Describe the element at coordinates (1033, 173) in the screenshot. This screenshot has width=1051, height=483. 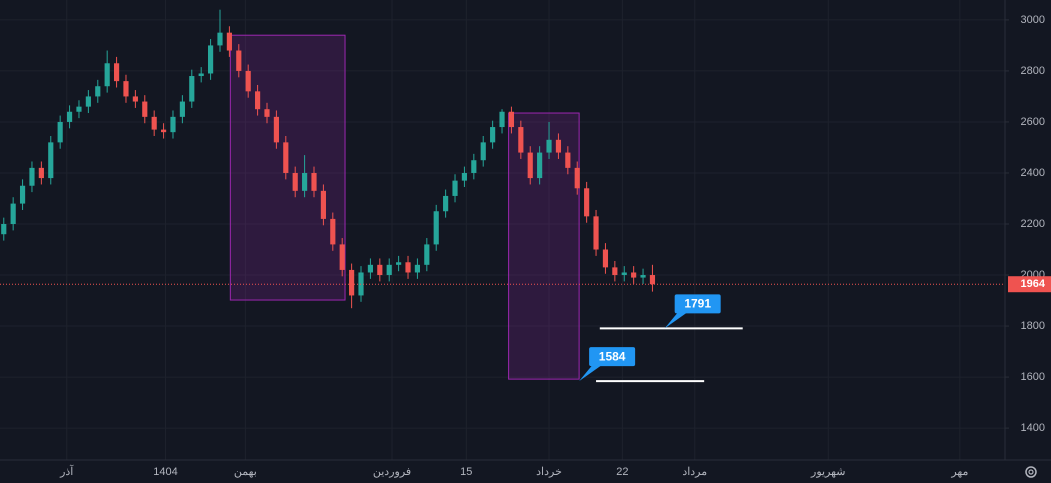
I see `y-tick-label: 2400` at that location.